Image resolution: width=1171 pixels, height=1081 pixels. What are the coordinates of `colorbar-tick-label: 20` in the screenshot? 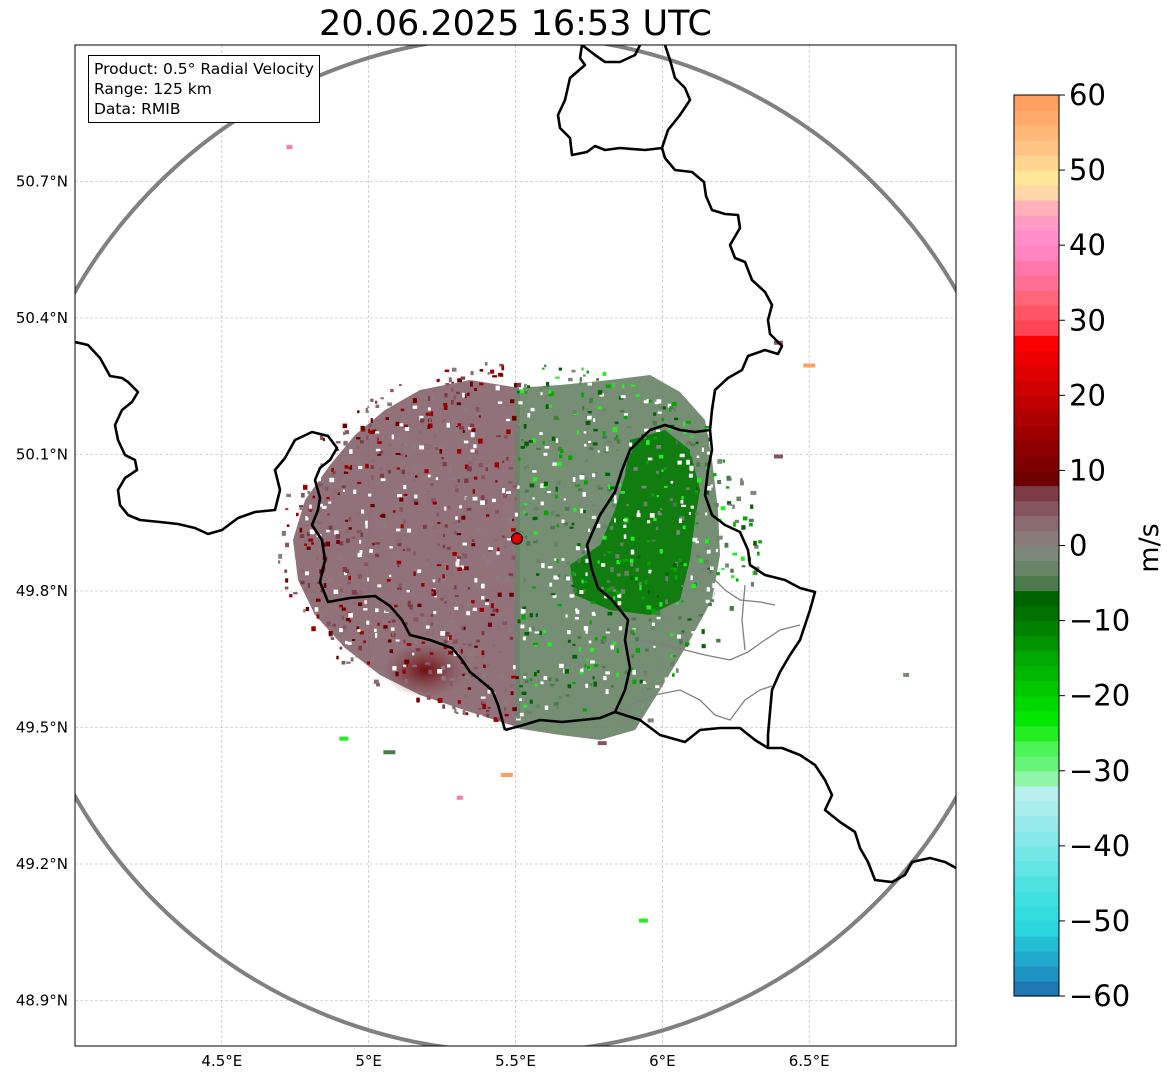 It's located at (1087, 395).